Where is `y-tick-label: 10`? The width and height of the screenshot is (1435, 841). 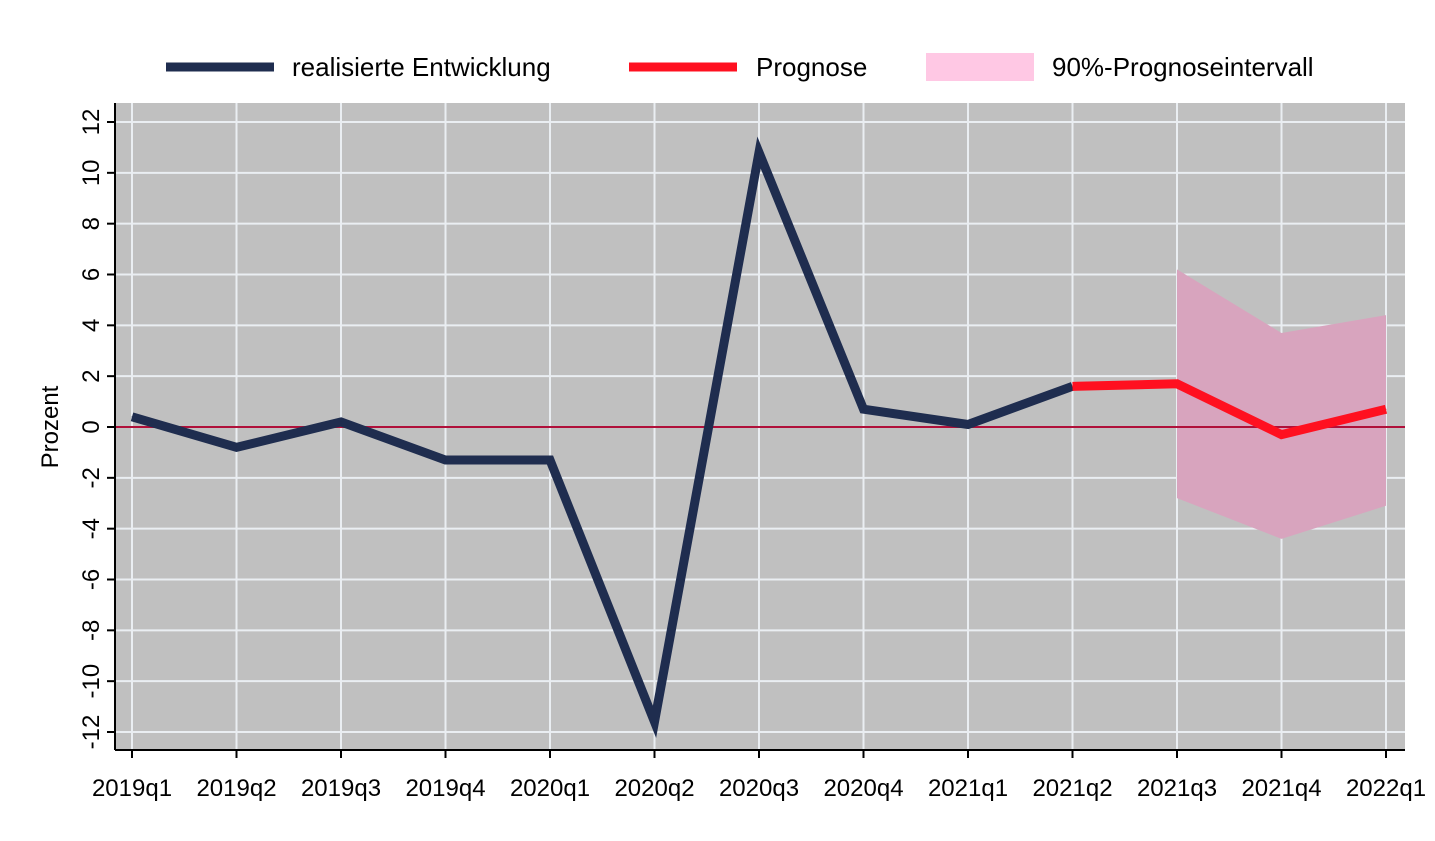
y-tick-label: 10 is located at coordinates (91, 172).